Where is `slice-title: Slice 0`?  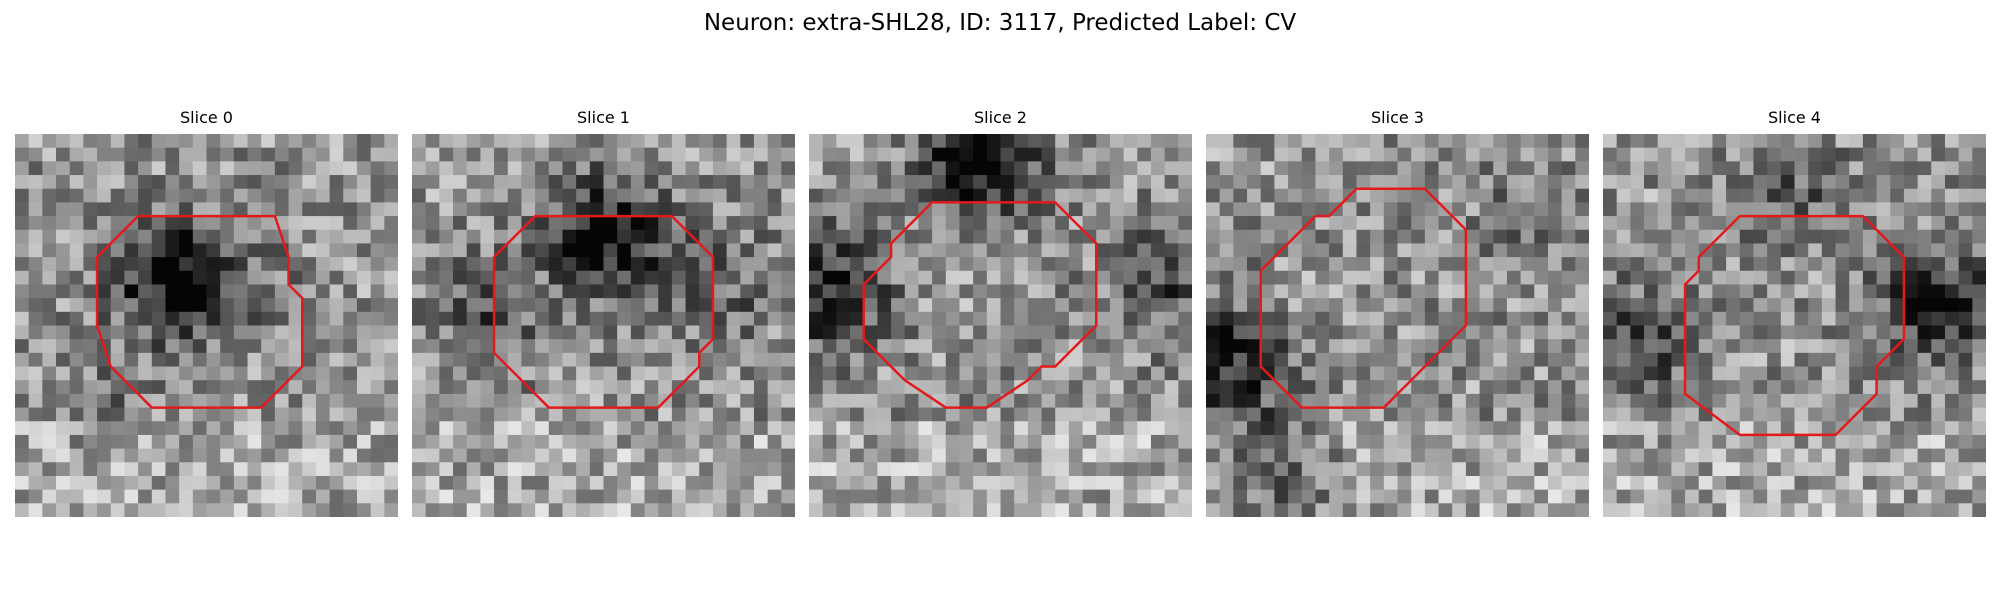 slice-title: Slice 0 is located at coordinates (206, 117).